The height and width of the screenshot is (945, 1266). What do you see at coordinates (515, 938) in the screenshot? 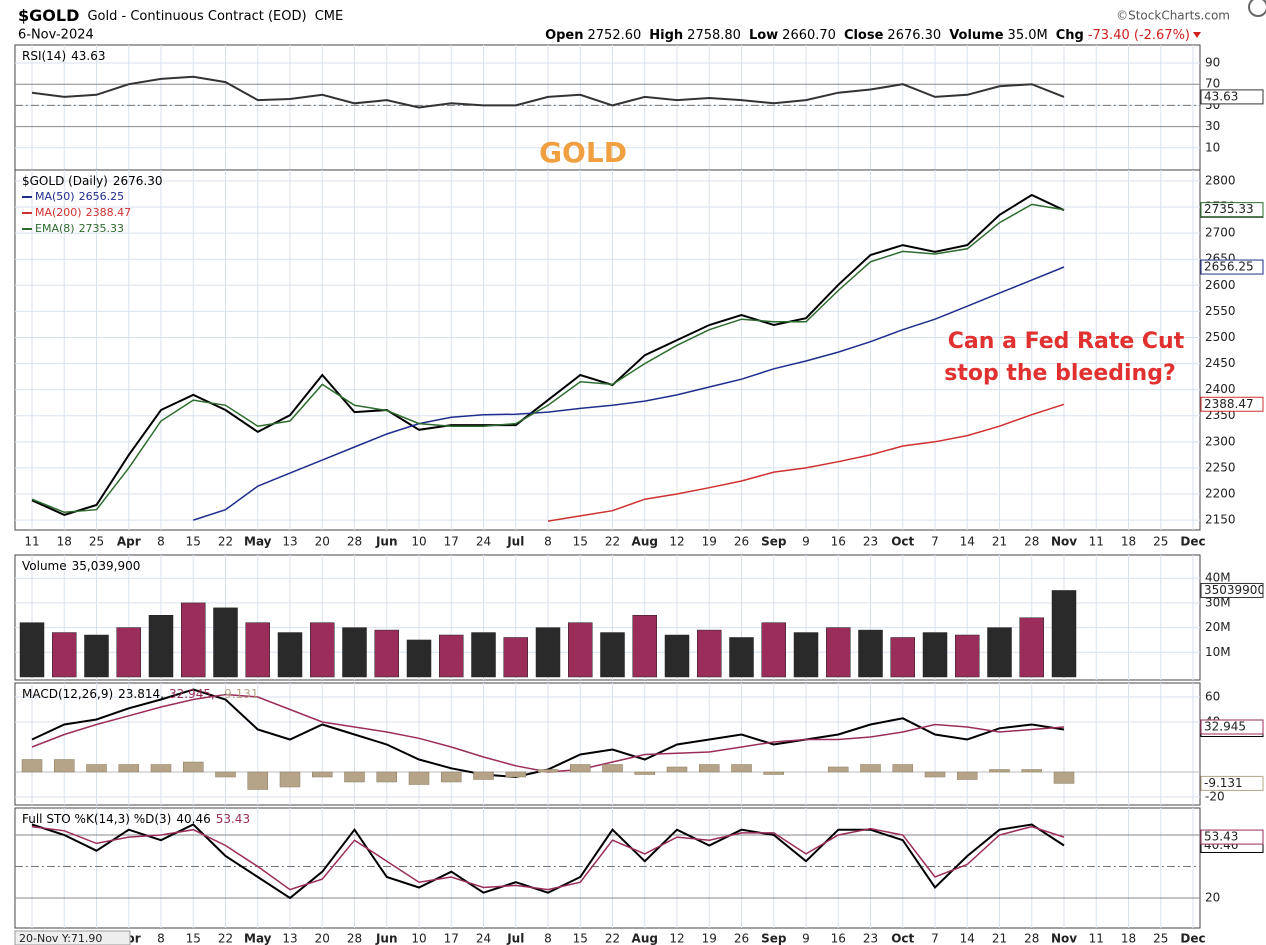
I see `x-tick-label: Jul` at bounding box center [515, 938].